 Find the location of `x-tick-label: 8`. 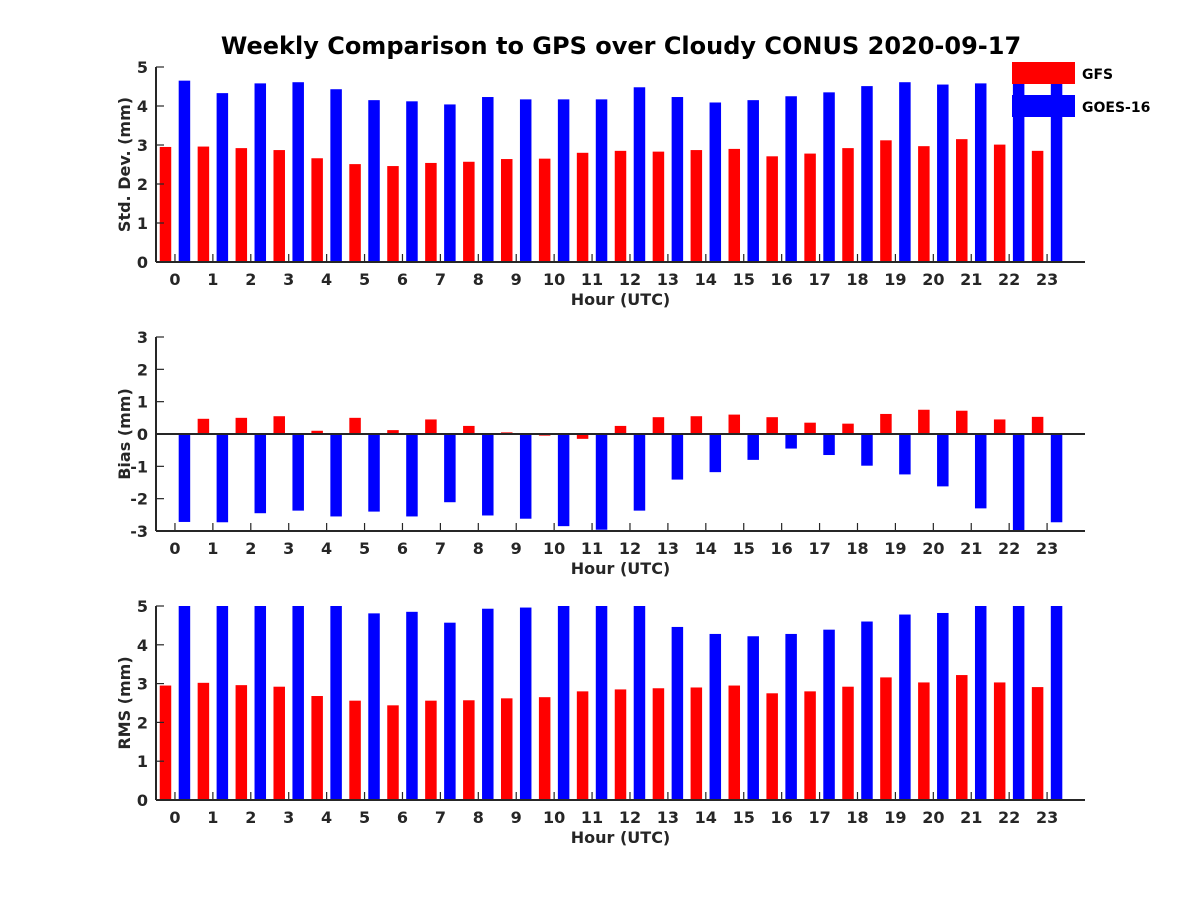

x-tick-label: 8 is located at coordinates (478, 548).